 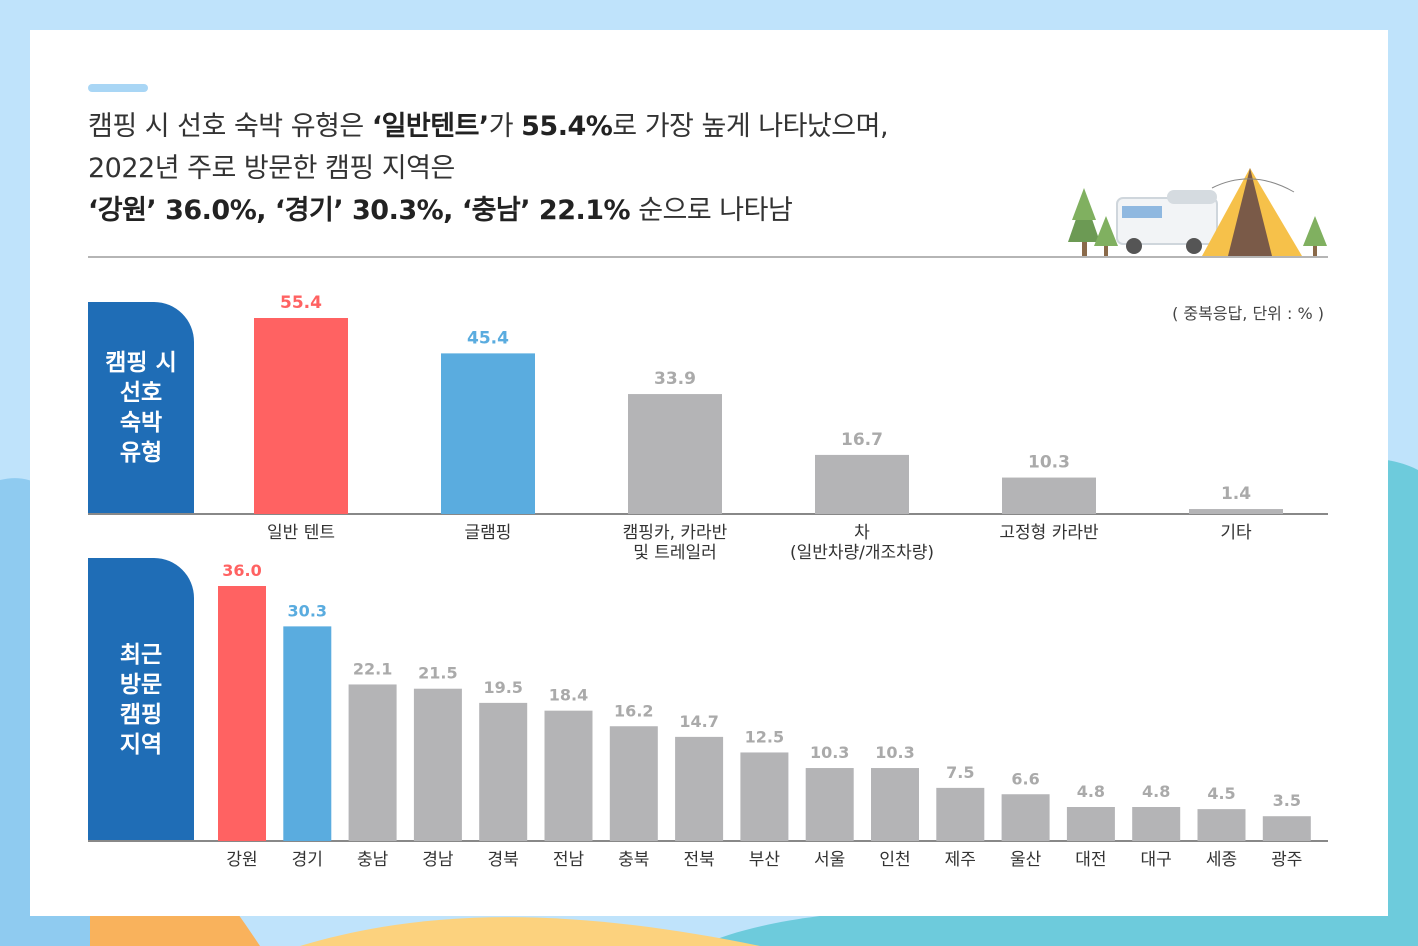 What do you see at coordinates (141, 363) in the screenshot?
I see `label-line: 캠핑 시` at bounding box center [141, 363].